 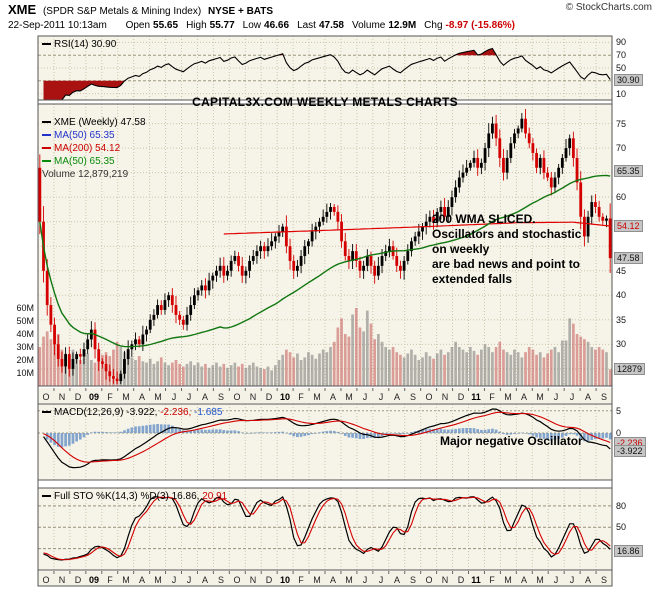 What do you see at coordinates (25, 321) in the screenshot?
I see `volume-axis-tick: 50M` at bounding box center [25, 321].